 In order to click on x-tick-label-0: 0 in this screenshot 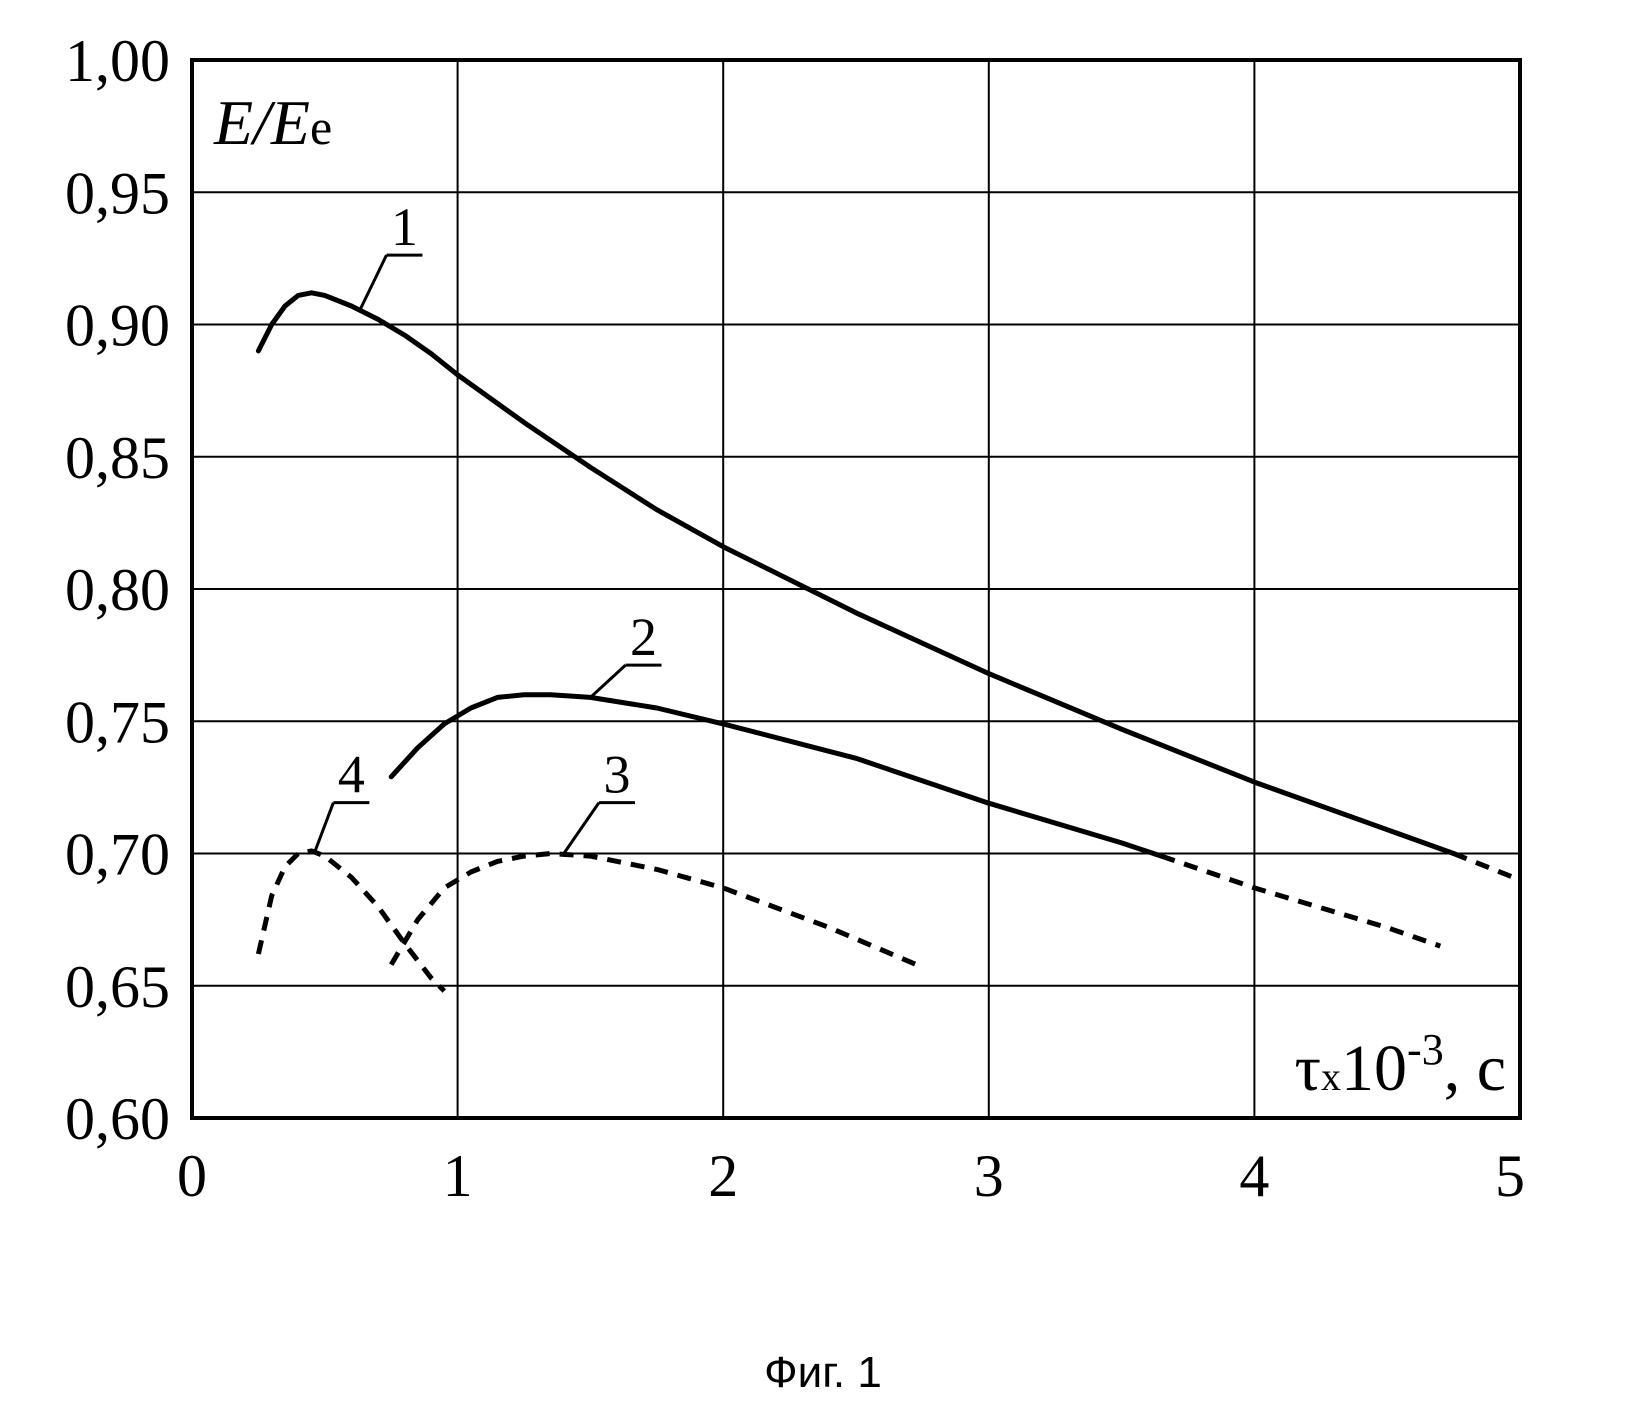, I will do `click(192, 1176)`.